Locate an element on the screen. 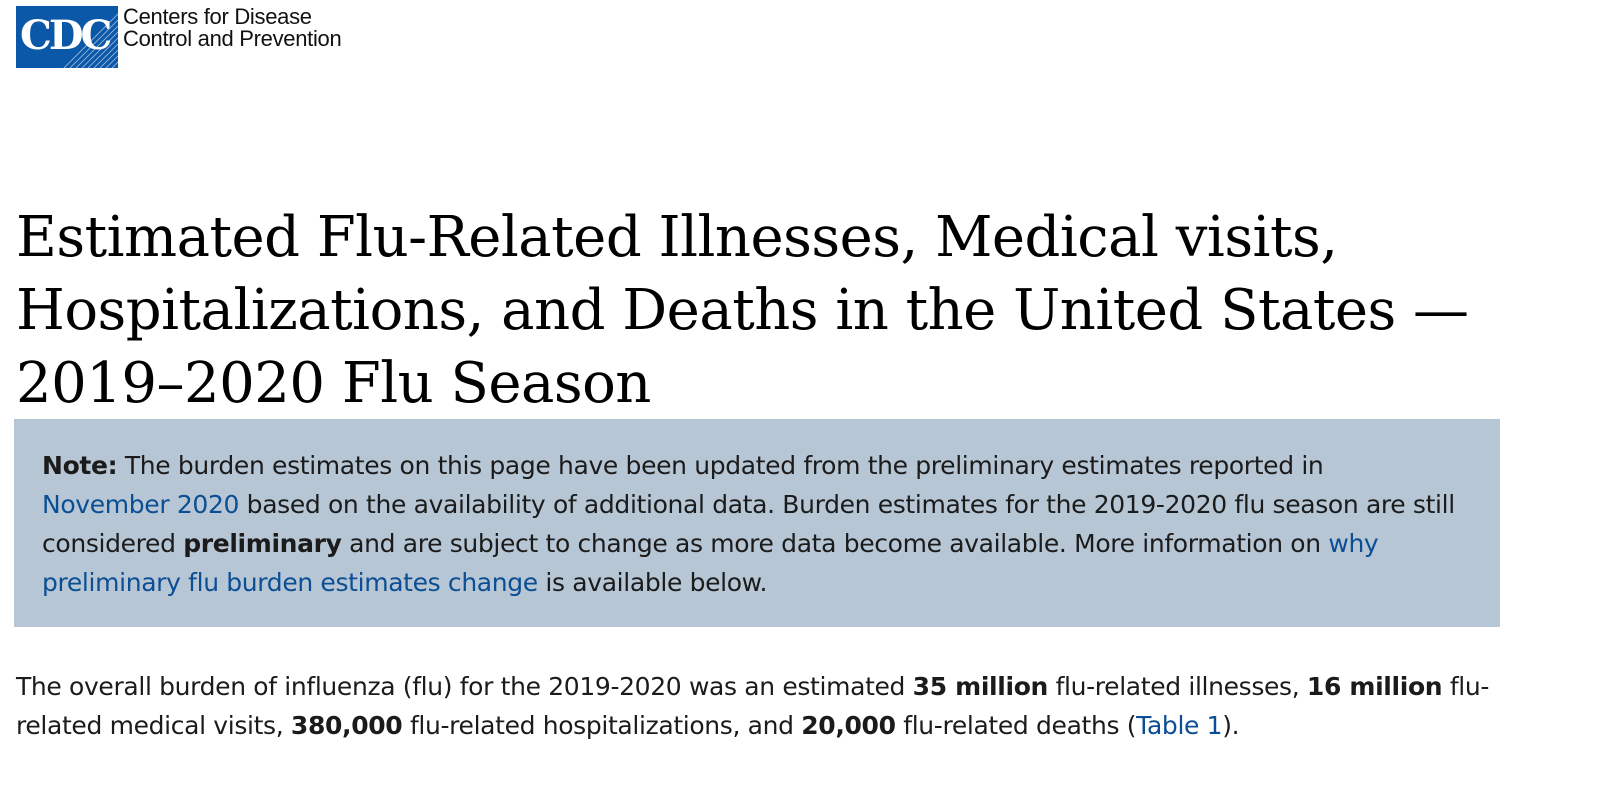  note-text-4: is available below. is located at coordinates (652, 582).